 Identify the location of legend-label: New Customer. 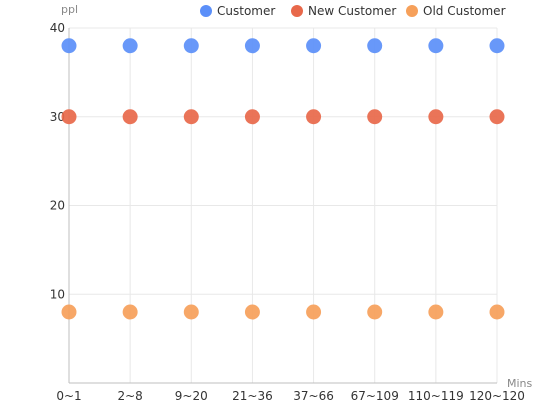
(352, 11).